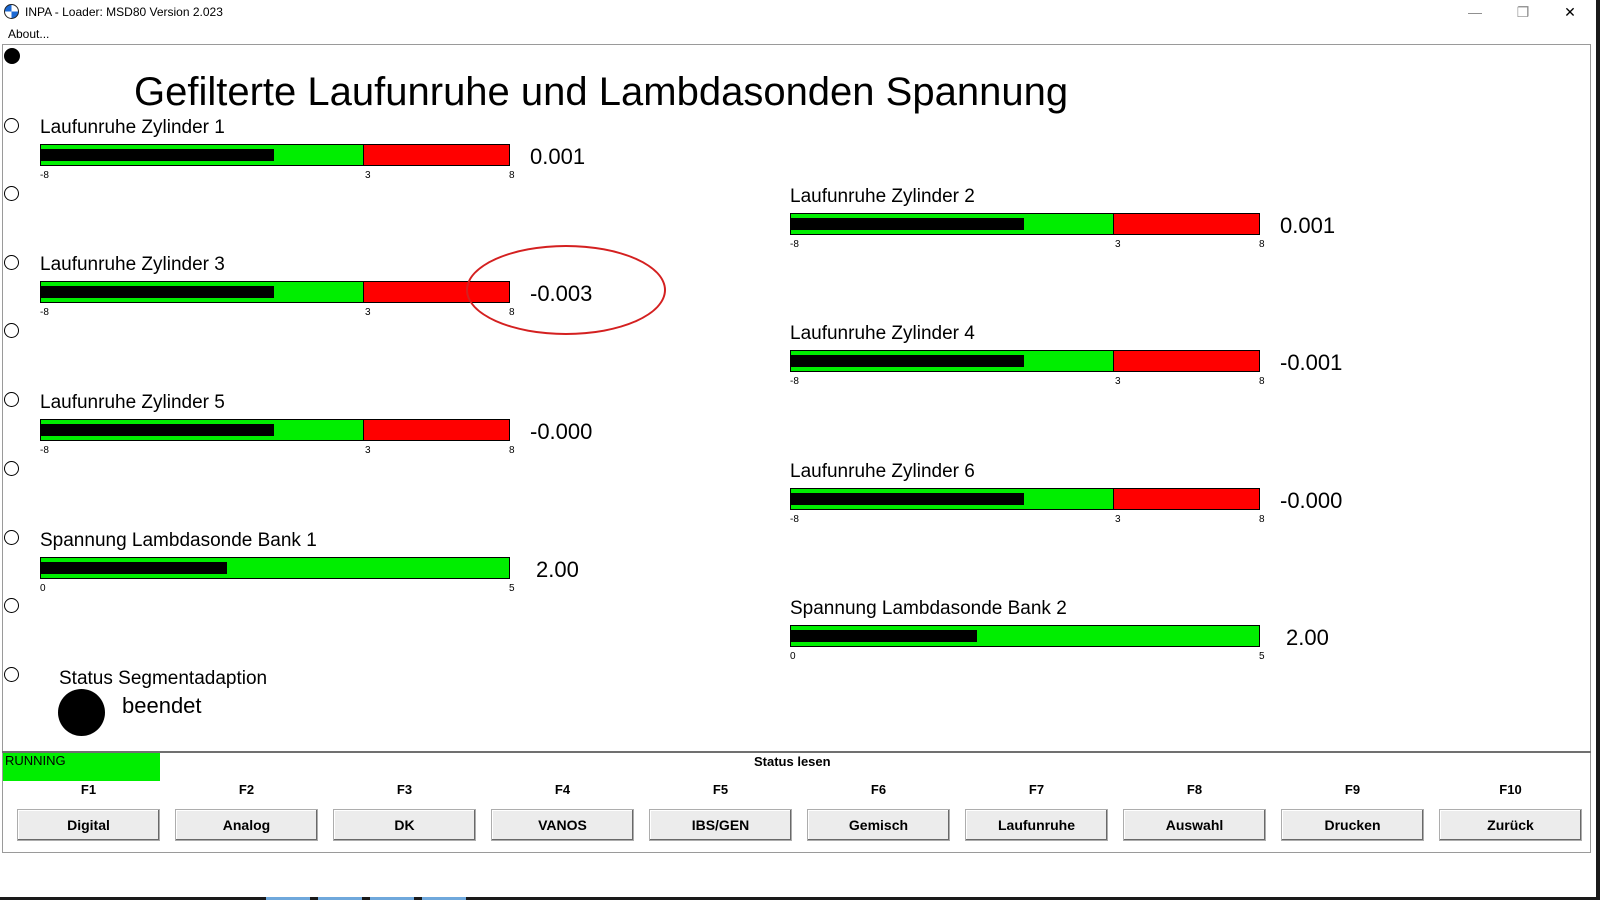 The width and height of the screenshot is (1600, 900). Describe the element at coordinates (566, 290) in the screenshot. I see `annotation-circle` at that location.